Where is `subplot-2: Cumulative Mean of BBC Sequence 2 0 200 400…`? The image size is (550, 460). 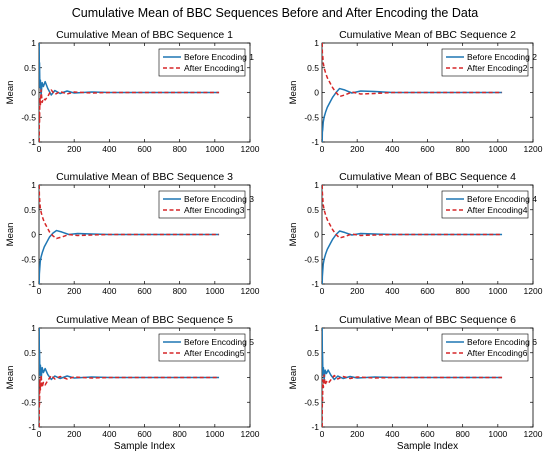 subplot-2: Cumulative Mean of BBC Sequence 2 0 200 400… is located at coordinates (415, 91).